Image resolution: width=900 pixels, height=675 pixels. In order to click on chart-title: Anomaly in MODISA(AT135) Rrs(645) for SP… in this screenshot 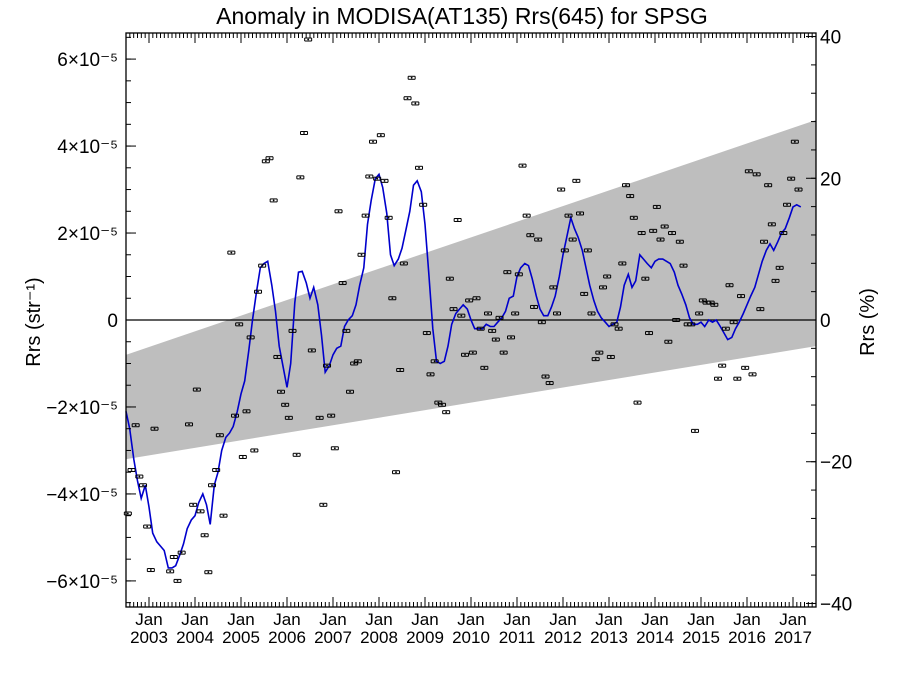, I will do `click(462, 16)`.